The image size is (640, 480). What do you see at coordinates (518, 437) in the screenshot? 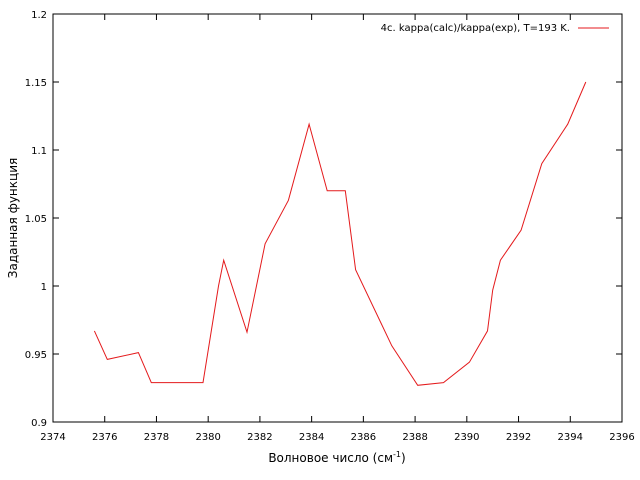
I see `x-tick-label: 2392` at bounding box center [518, 437].